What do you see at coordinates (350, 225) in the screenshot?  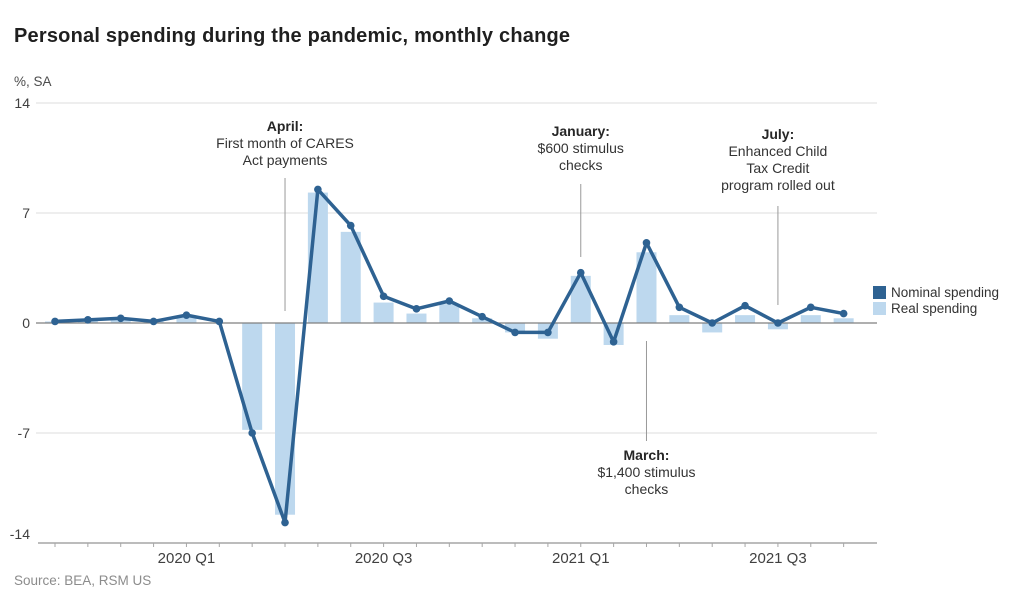 I see `nominal-point-jun-2020` at bounding box center [350, 225].